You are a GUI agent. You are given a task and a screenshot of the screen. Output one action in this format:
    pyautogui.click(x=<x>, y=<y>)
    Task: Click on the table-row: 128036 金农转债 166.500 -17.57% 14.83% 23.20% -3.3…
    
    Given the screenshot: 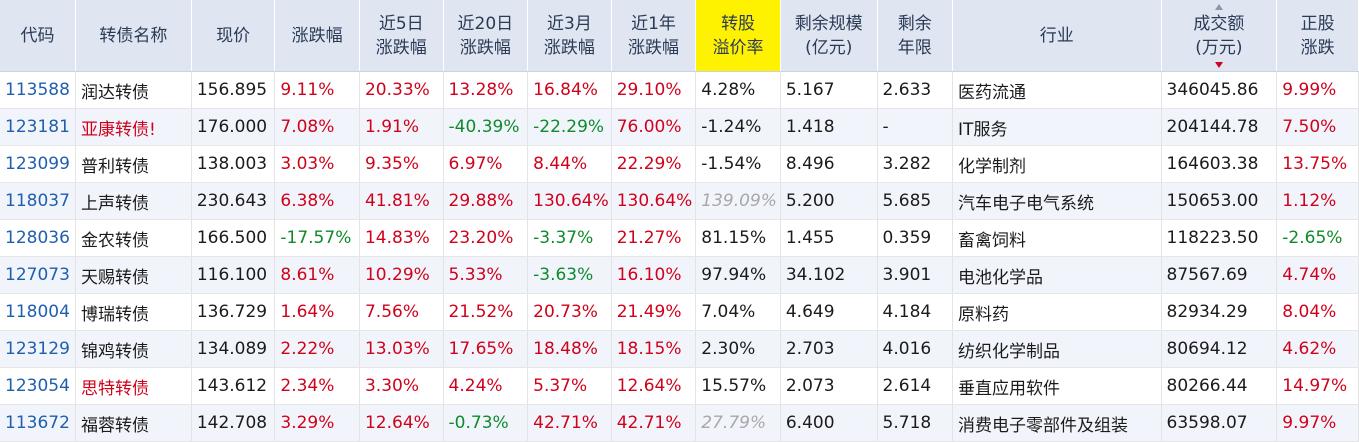 What is the action you would take?
    pyautogui.click(x=679, y=238)
    